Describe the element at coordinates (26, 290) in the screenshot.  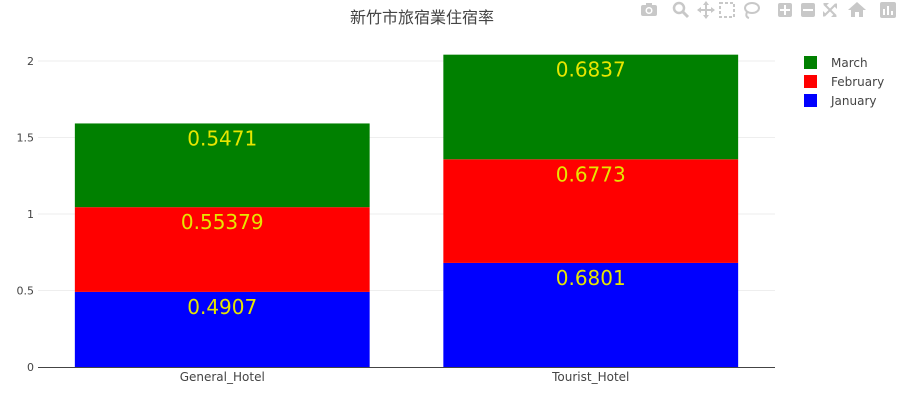
I see `y-tick-label: 0.5` at that location.